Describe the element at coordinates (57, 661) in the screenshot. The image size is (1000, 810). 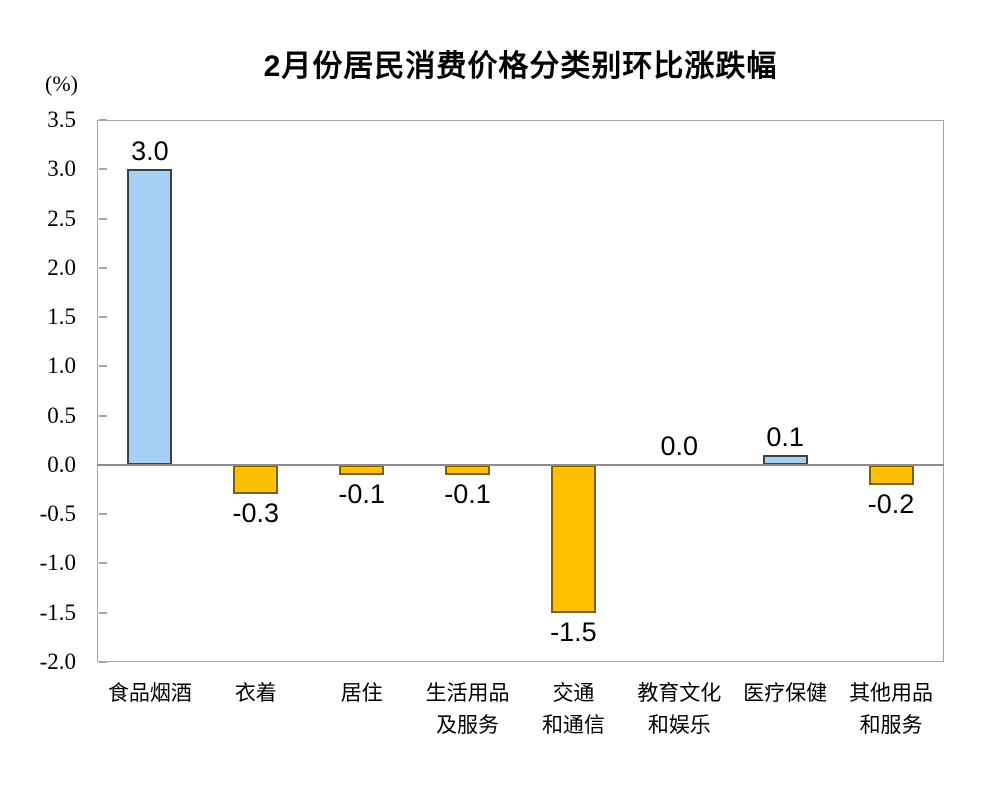
I see `y-tick-label: -2.0` at that location.